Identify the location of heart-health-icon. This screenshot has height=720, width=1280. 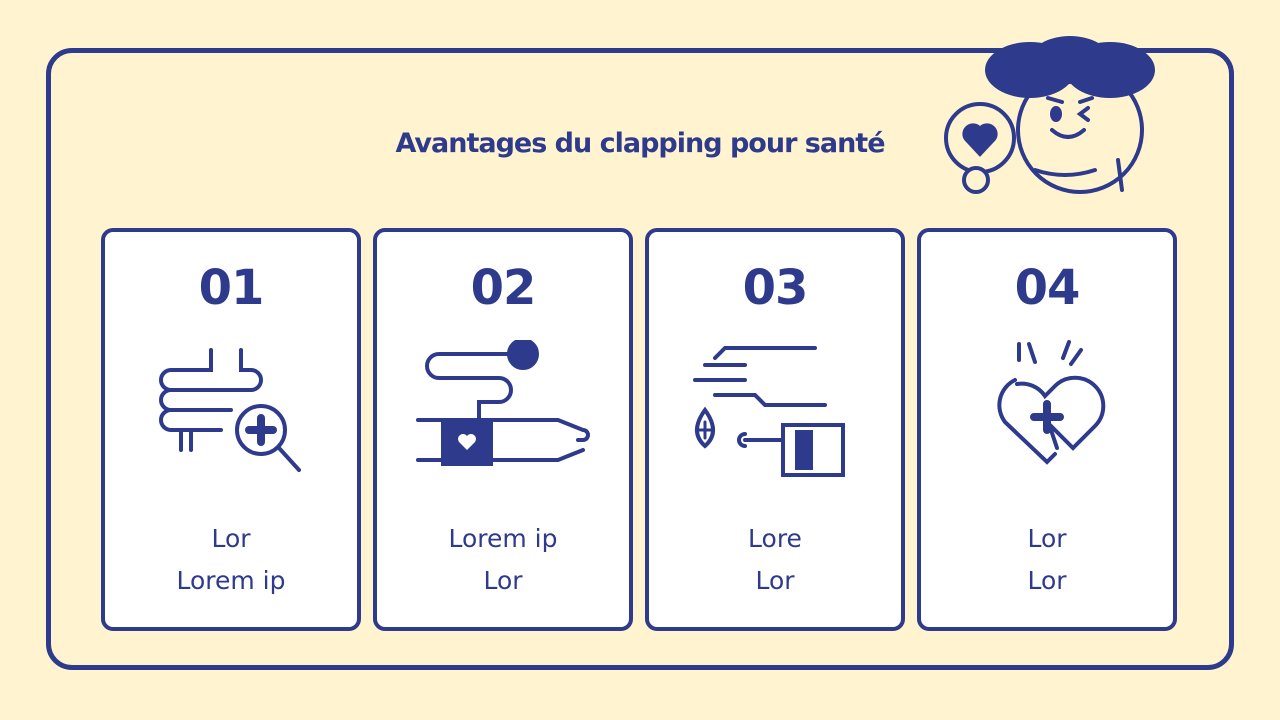
(1051, 402).